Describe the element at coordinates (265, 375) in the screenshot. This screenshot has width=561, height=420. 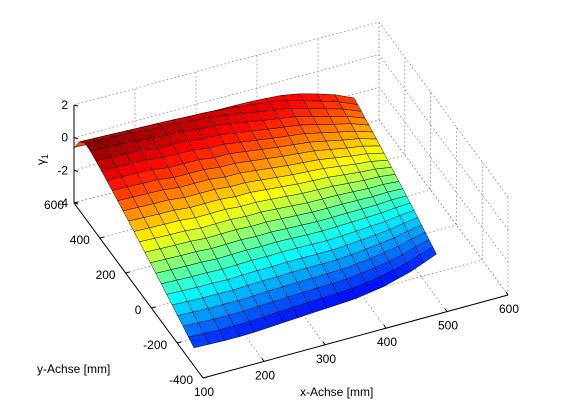
I see `x-tick-label: 200` at that location.